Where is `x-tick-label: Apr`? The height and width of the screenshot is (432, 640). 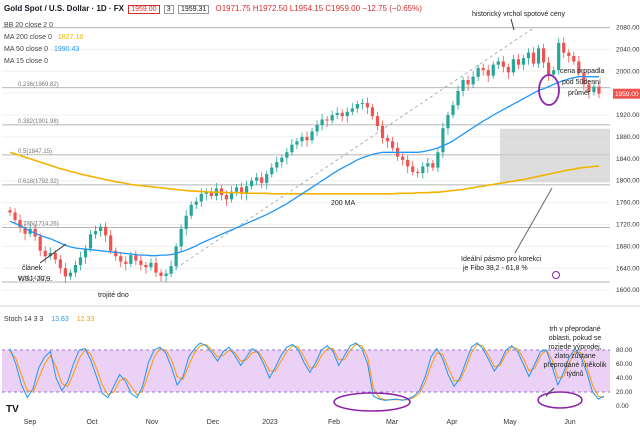
x-tick-label: Apr is located at coordinates (453, 422).